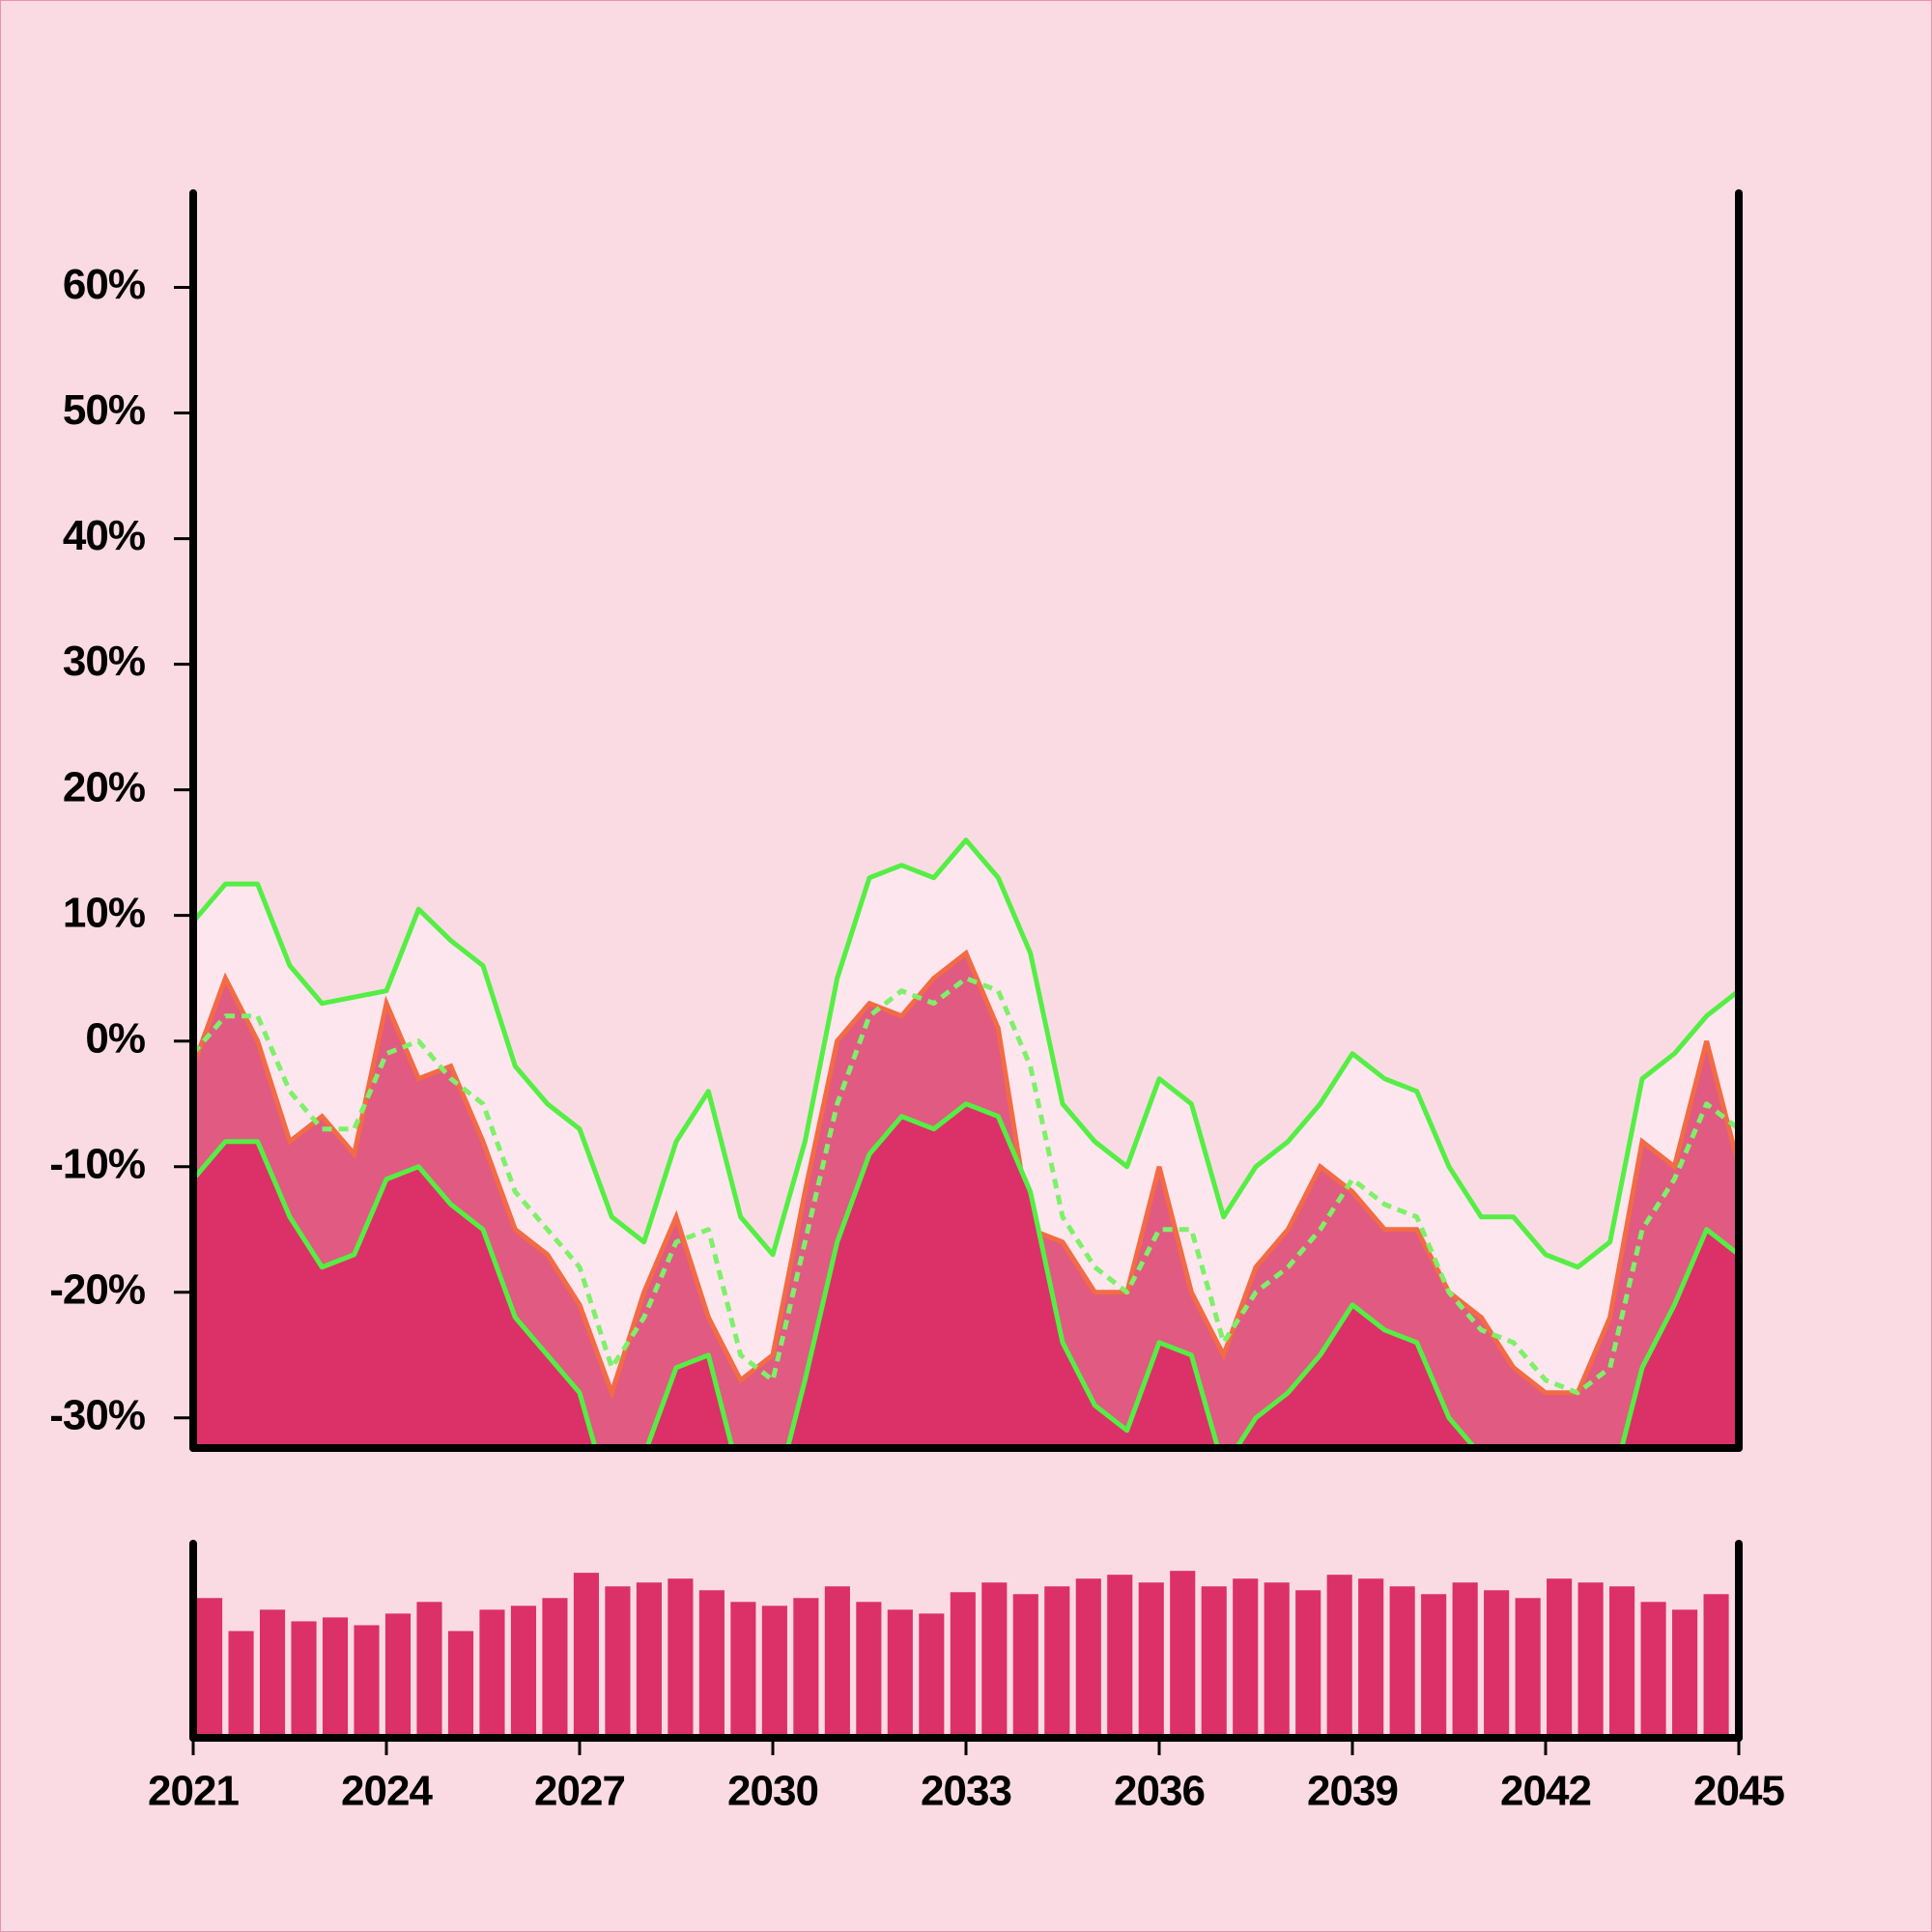 Image resolution: width=1932 pixels, height=1932 pixels. What do you see at coordinates (772, 1791) in the screenshot?
I see `x-tick-label: 2030` at bounding box center [772, 1791].